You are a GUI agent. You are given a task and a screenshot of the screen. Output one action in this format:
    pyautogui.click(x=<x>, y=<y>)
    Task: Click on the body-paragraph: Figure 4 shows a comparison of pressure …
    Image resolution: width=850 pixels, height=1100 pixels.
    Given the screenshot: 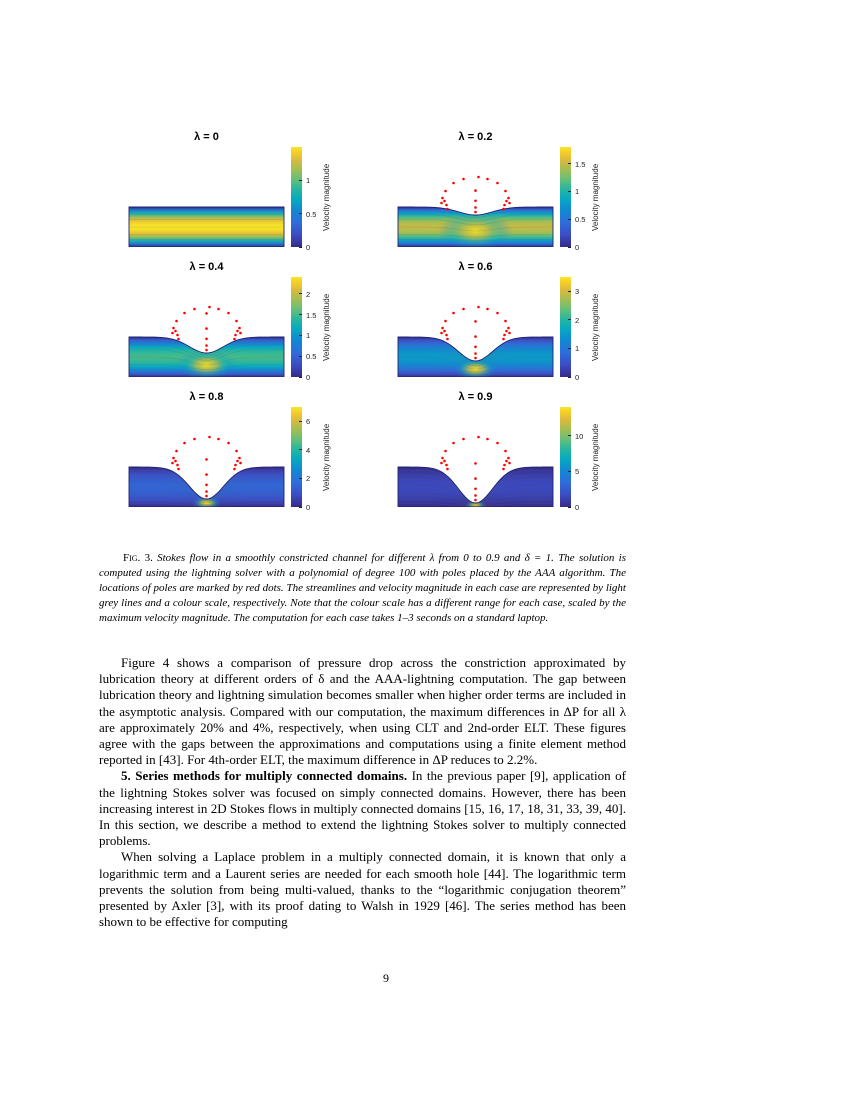 What is the action you would take?
    pyautogui.click(x=362, y=711)
    